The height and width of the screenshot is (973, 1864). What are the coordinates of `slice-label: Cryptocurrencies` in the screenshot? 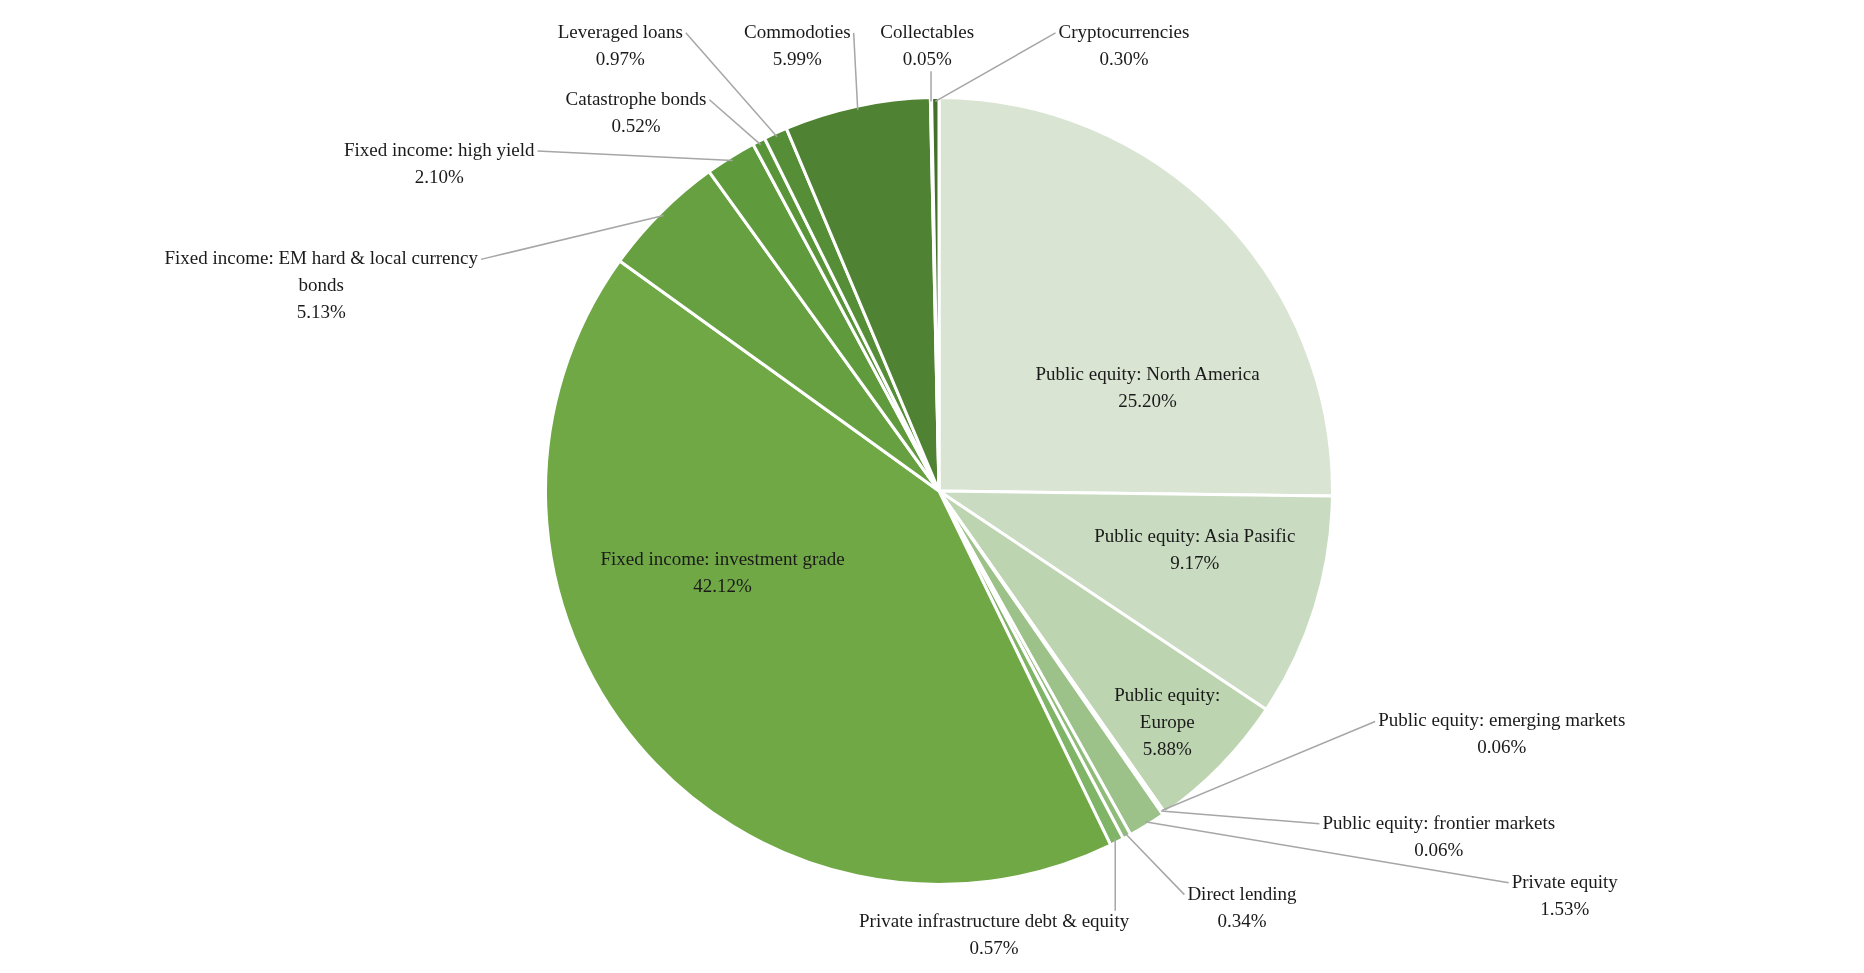 It's located at (1124, 31).